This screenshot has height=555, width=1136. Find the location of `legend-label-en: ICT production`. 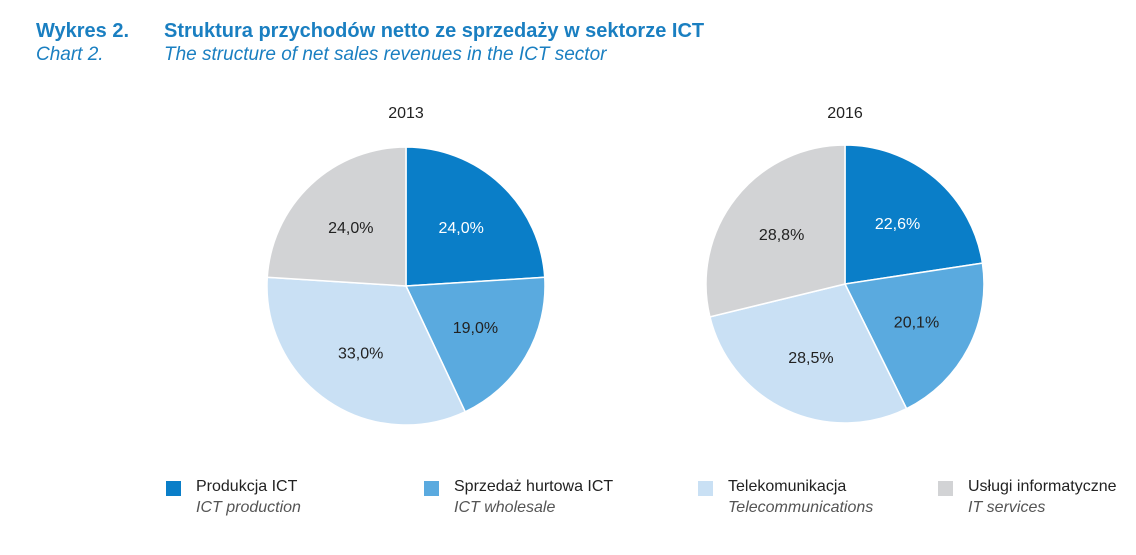

legend-label-en: ICT production is located at coordinates (248, 507).